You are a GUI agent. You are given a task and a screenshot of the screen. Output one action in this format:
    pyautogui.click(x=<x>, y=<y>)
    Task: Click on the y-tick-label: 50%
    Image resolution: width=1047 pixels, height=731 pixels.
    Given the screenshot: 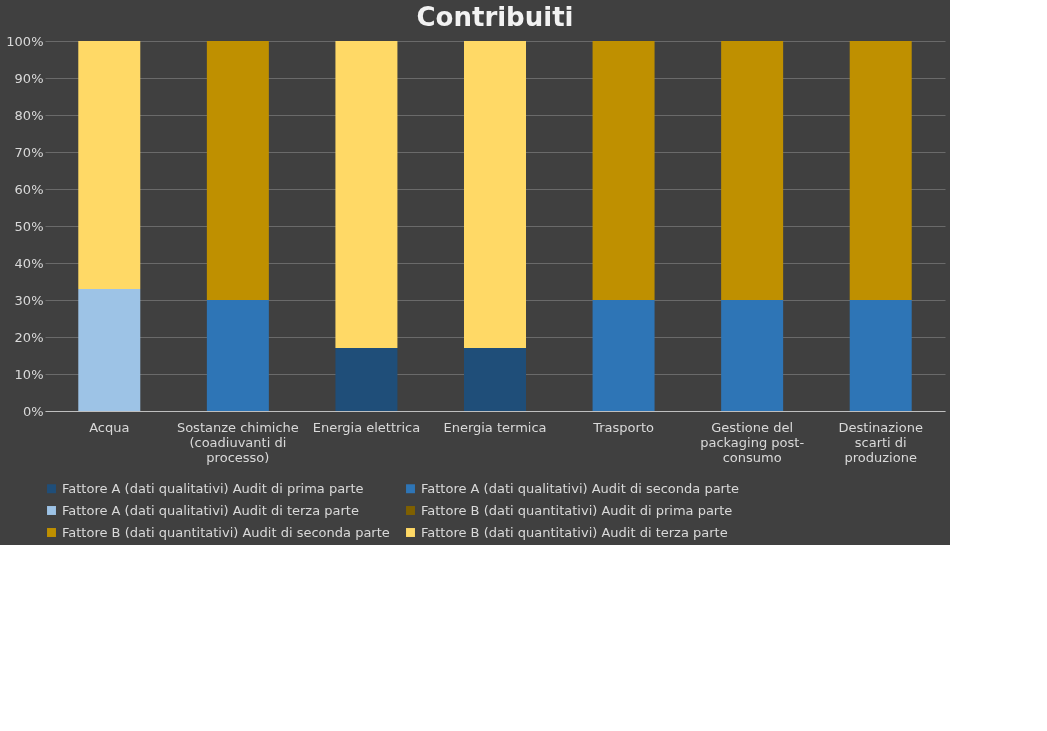 What is the action you would take?
    pyautogui.click(x=29, y=226)
    